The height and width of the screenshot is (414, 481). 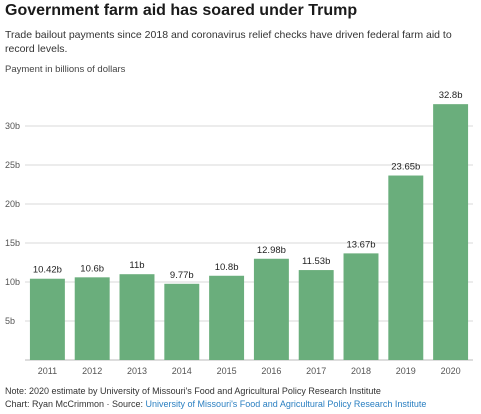 What do you see at coordinates (12, 204) in the screenshot?
I see `y-tick-label: 20b` at bounding box center [12, 204].